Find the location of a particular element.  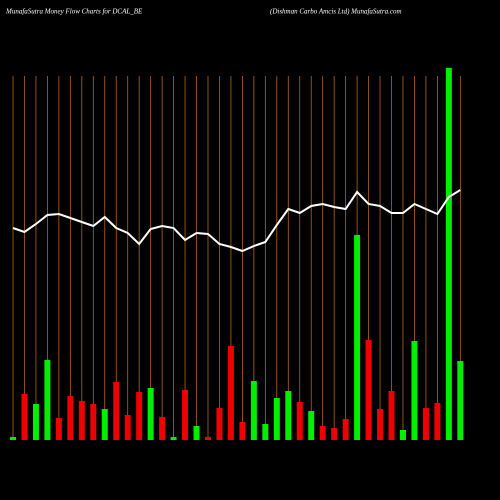

price-line is located at coordinates (236, 221).